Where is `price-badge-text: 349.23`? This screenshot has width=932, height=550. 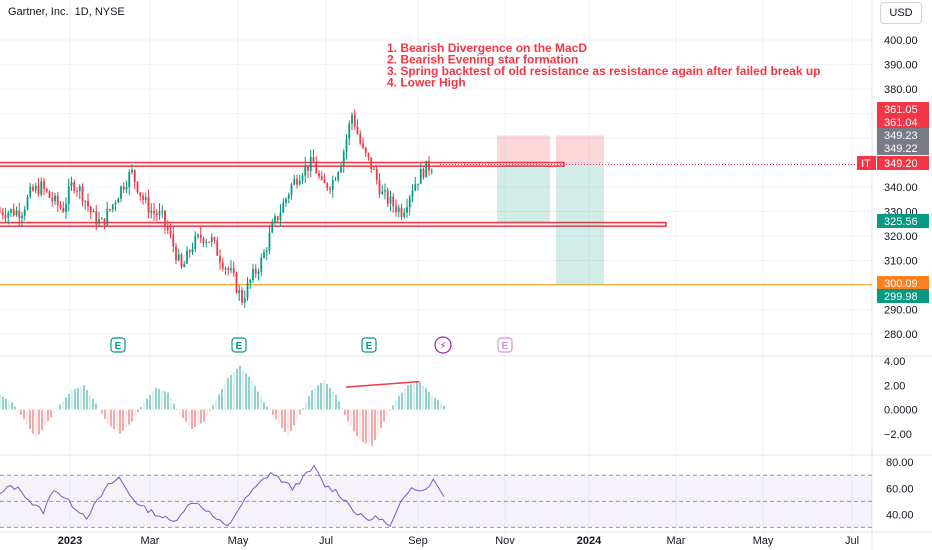
price-badge-text: 349.23 is located at coordinates (901, 136).